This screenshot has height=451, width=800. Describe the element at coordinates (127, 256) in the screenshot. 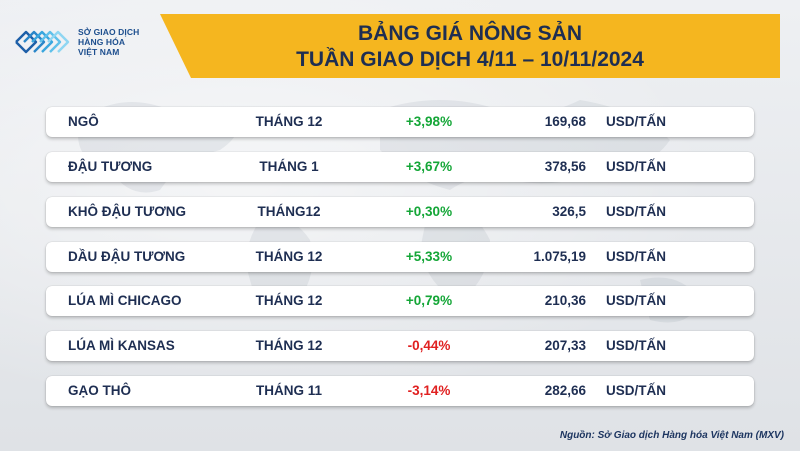

I see `commodity-name: DẦU ĐẬU TƯƠNG` at that location.